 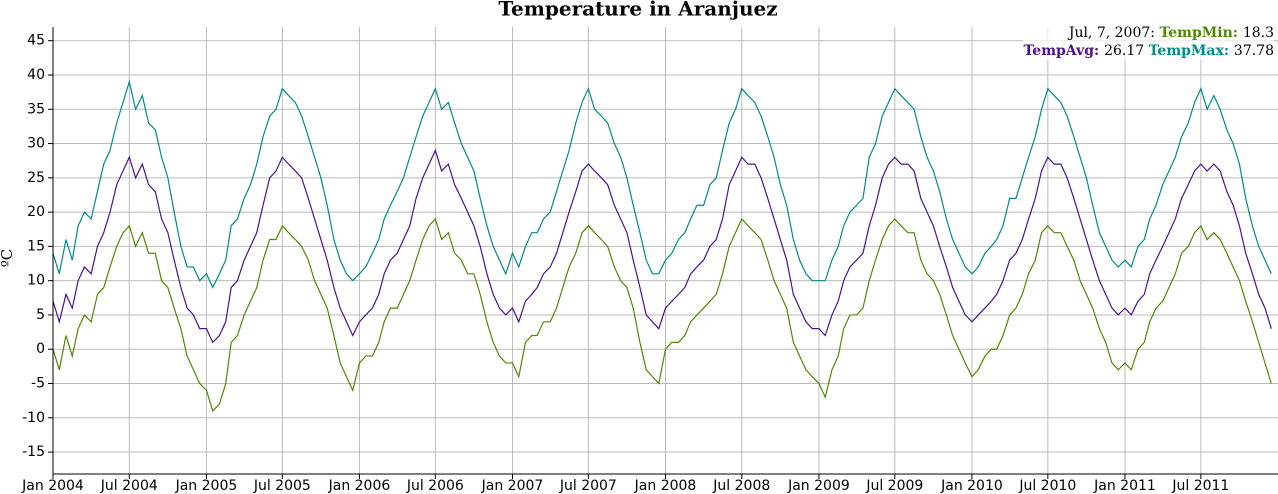 I want to click on legend-value: 37.78, so click(x=1253, y=51).